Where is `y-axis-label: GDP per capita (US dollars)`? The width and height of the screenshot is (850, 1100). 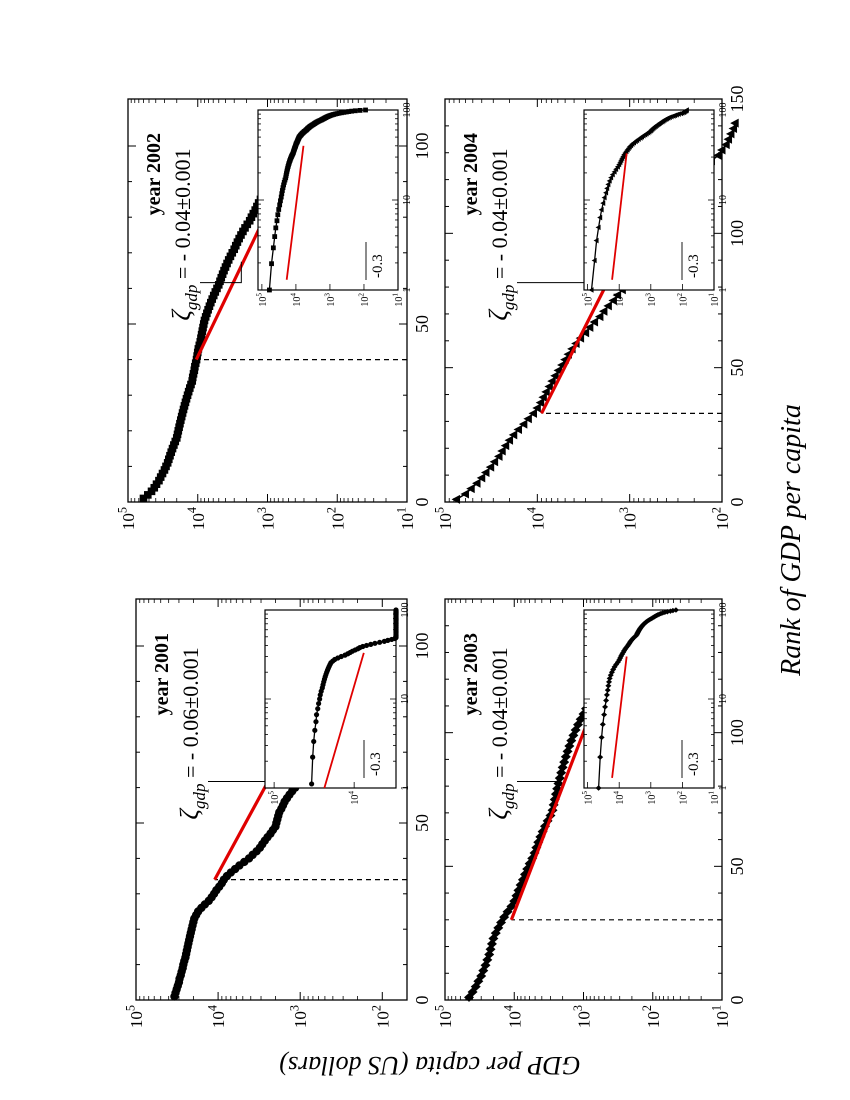
y-axis-label: GDP per capita (US dollars) is located at coordinates (429, 1065).